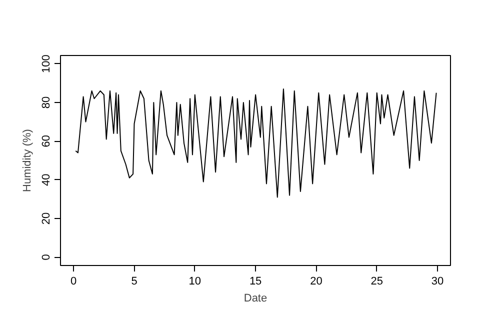 The width and height of the screenshot is (480, 335). What do you see at coordinates (437, 282) in the screenshot?
I see `x-tick-label: 30` at bounding box center [437, 282].